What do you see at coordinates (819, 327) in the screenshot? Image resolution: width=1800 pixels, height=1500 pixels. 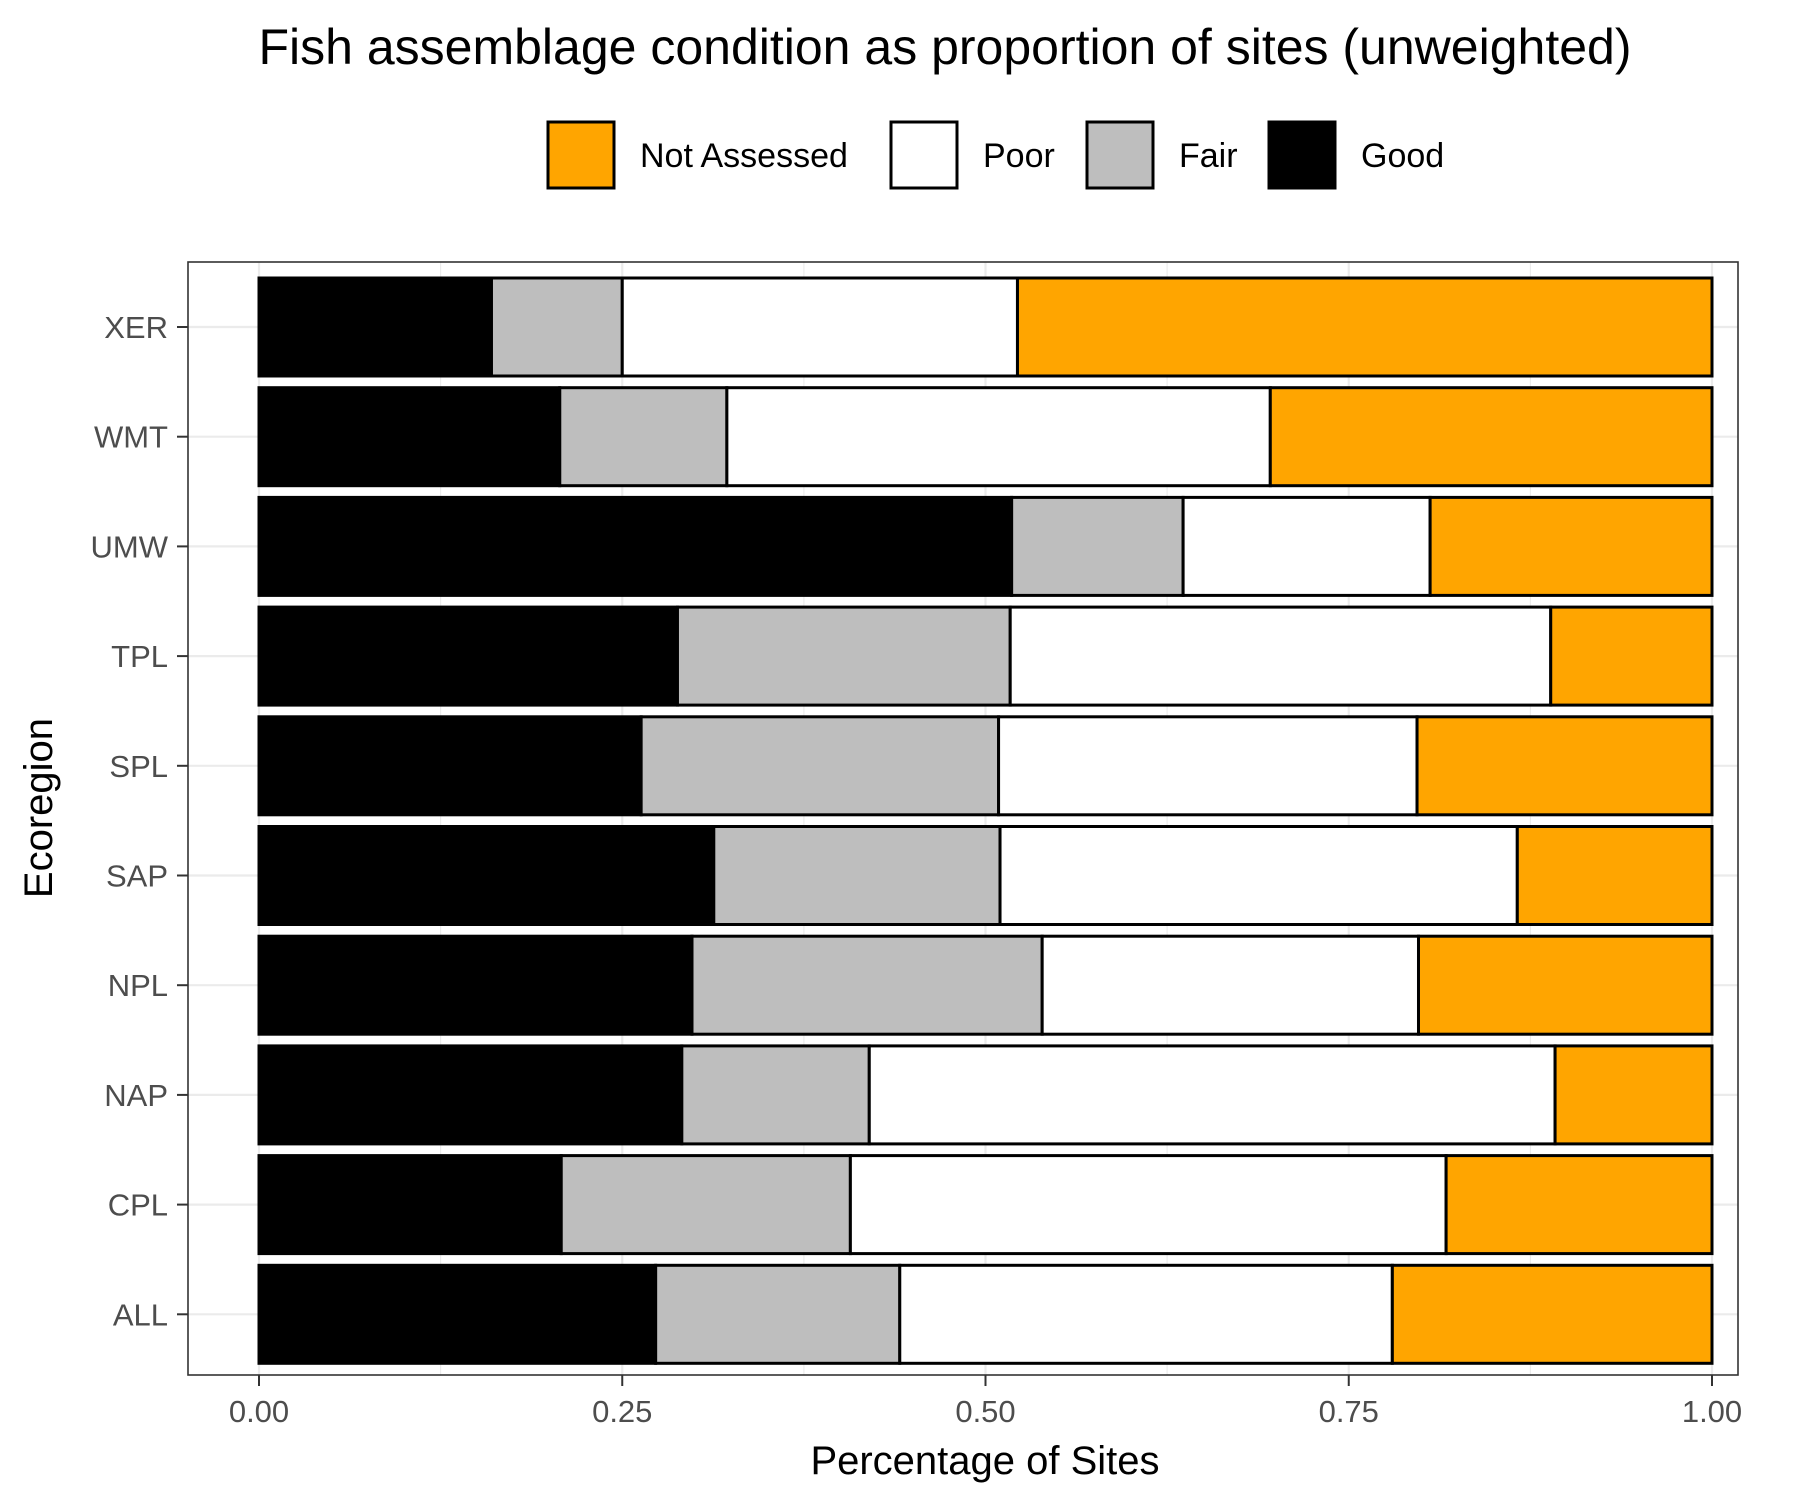 I see `bar-segment-xer-poor` at bounding box center [819, 327].